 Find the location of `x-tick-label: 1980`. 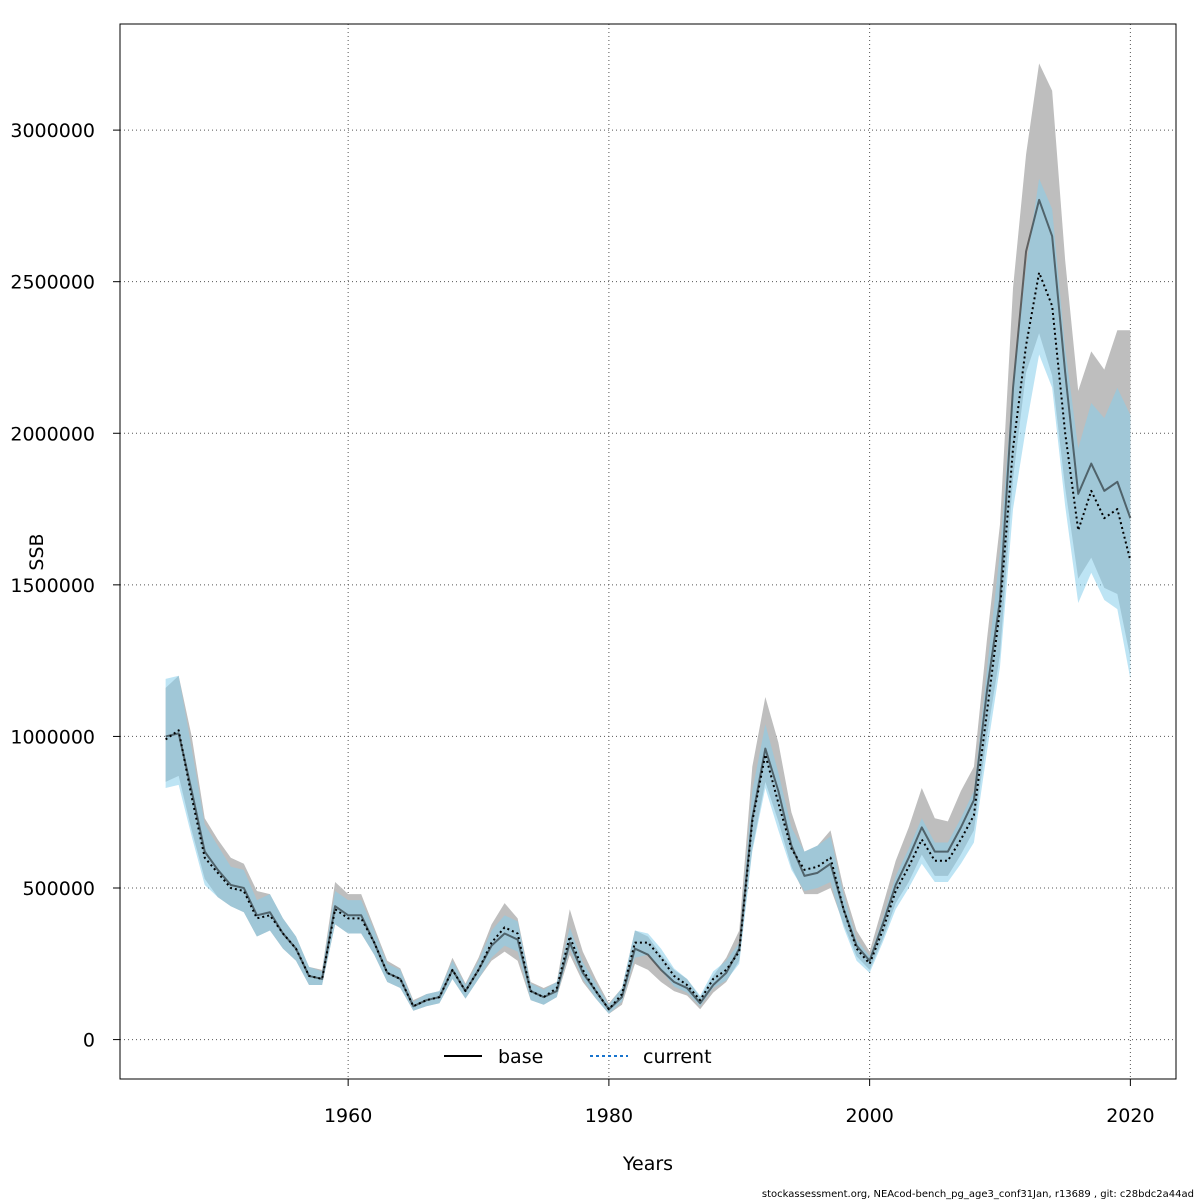

x-tick-label: 1980 is located at coordinates (609, 1116).